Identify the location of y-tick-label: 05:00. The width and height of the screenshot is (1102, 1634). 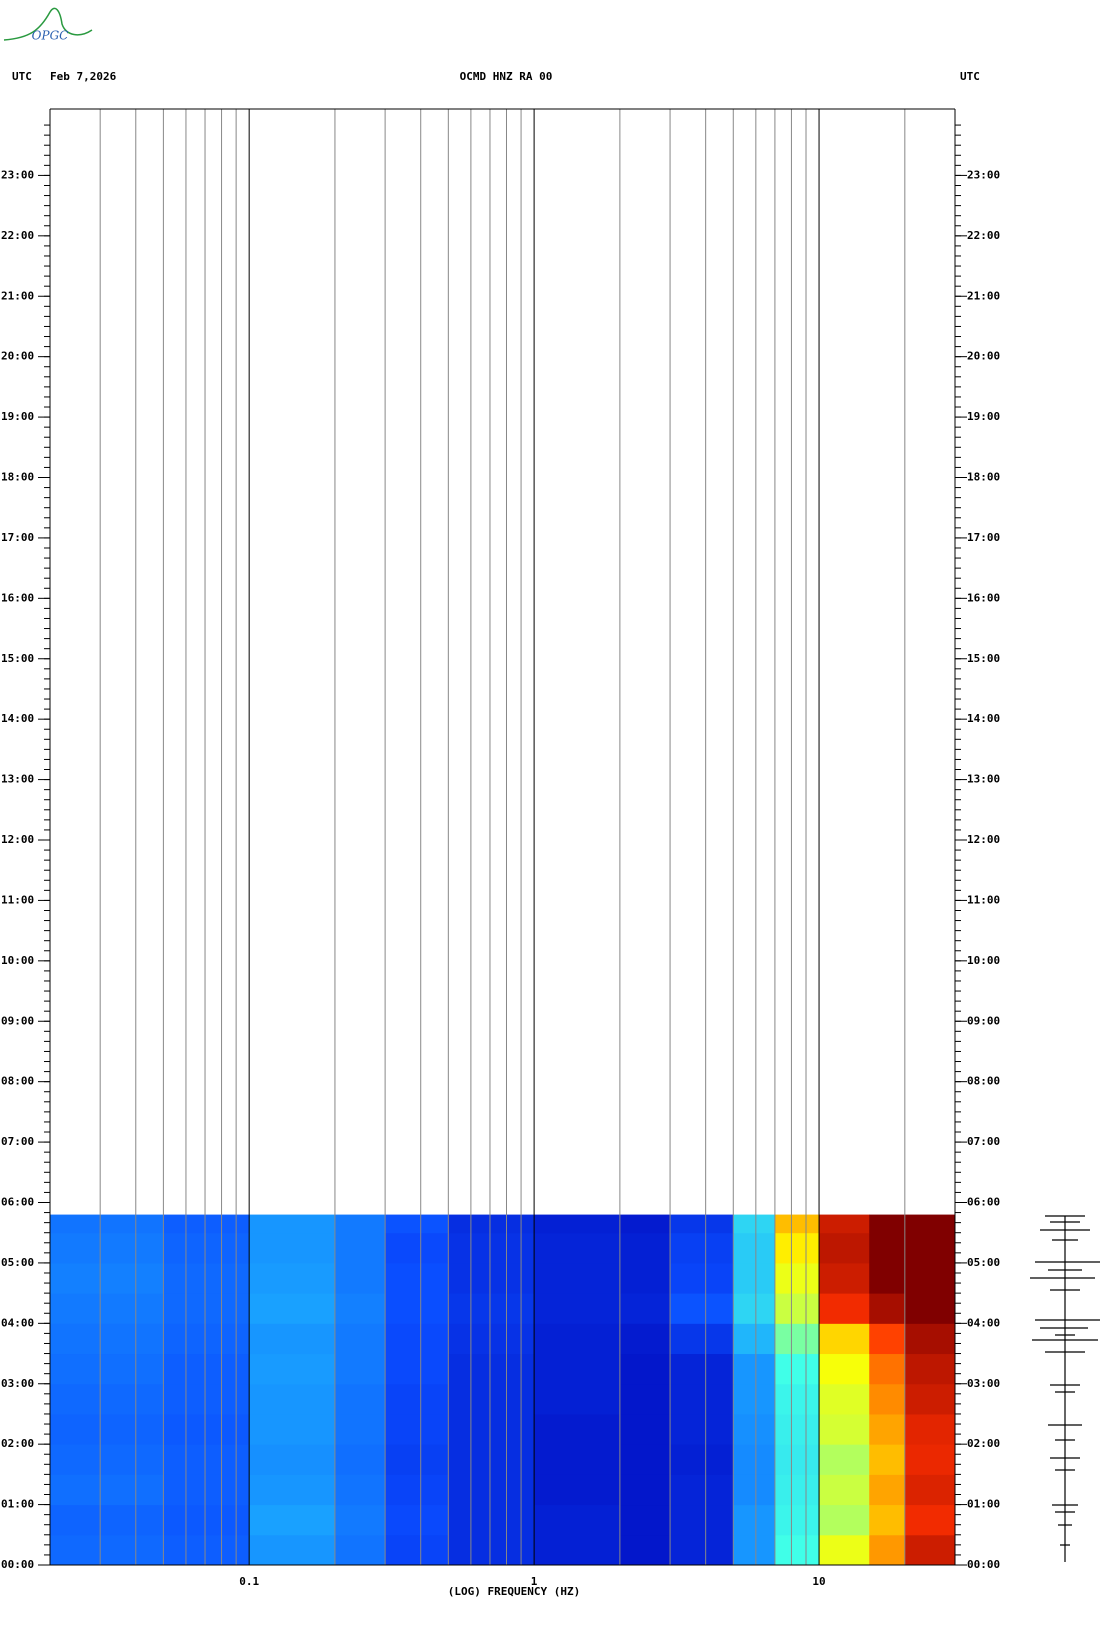
(17, 1262).